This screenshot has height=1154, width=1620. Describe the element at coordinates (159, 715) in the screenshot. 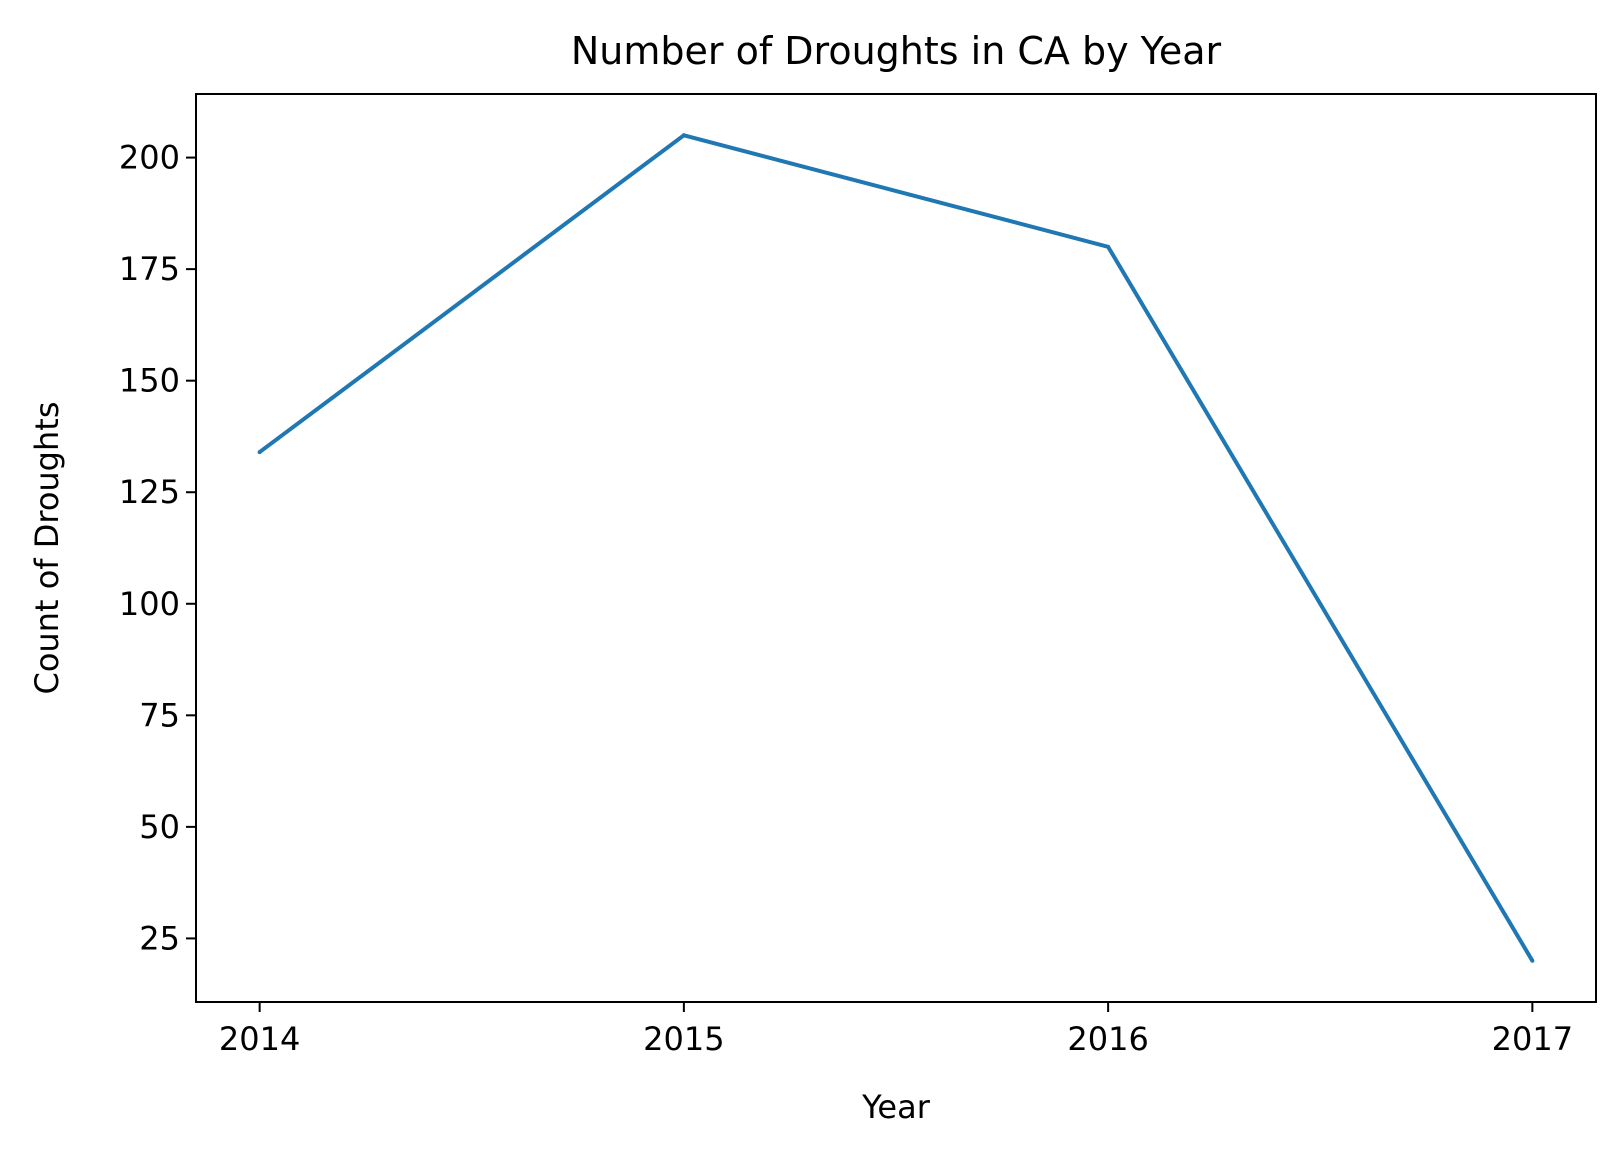

I see `y-tick-label-75: 75` at that location.